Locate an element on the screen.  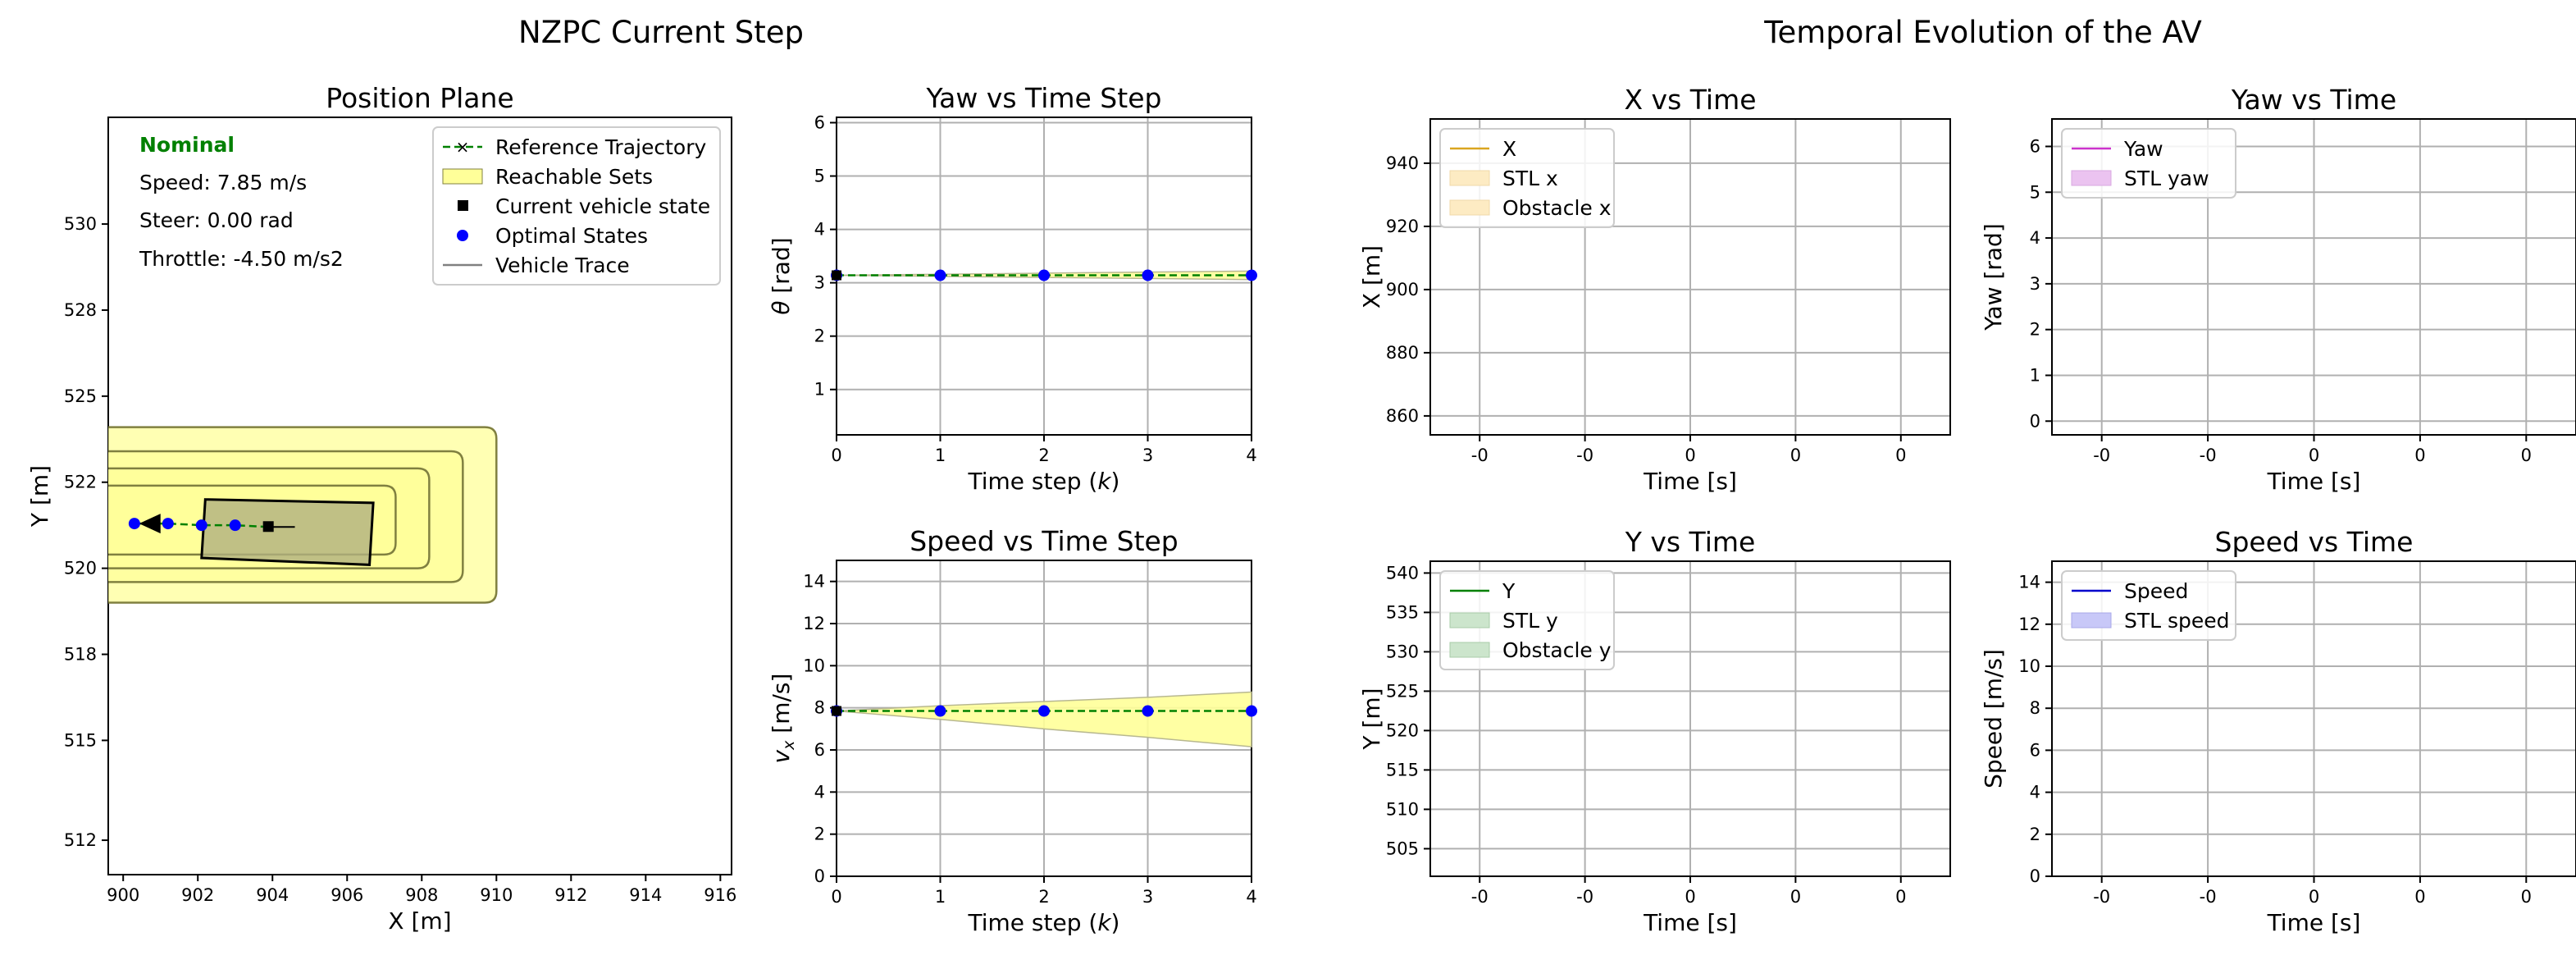
position-plane-xtick-label: 906 is located at coordinates (347, 895).